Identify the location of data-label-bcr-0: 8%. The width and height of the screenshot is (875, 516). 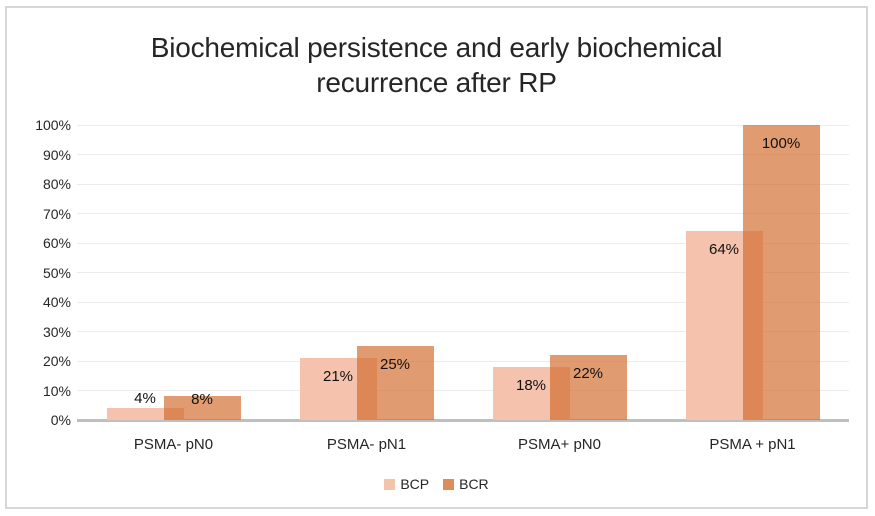
(202, 400).